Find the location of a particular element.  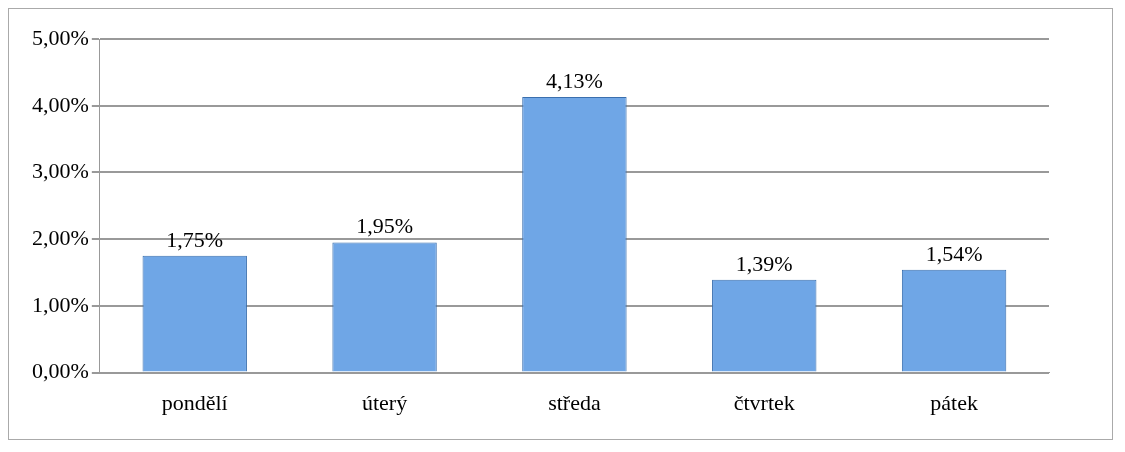

x-tick-label: pondělí is located at coordinates (194, 402).